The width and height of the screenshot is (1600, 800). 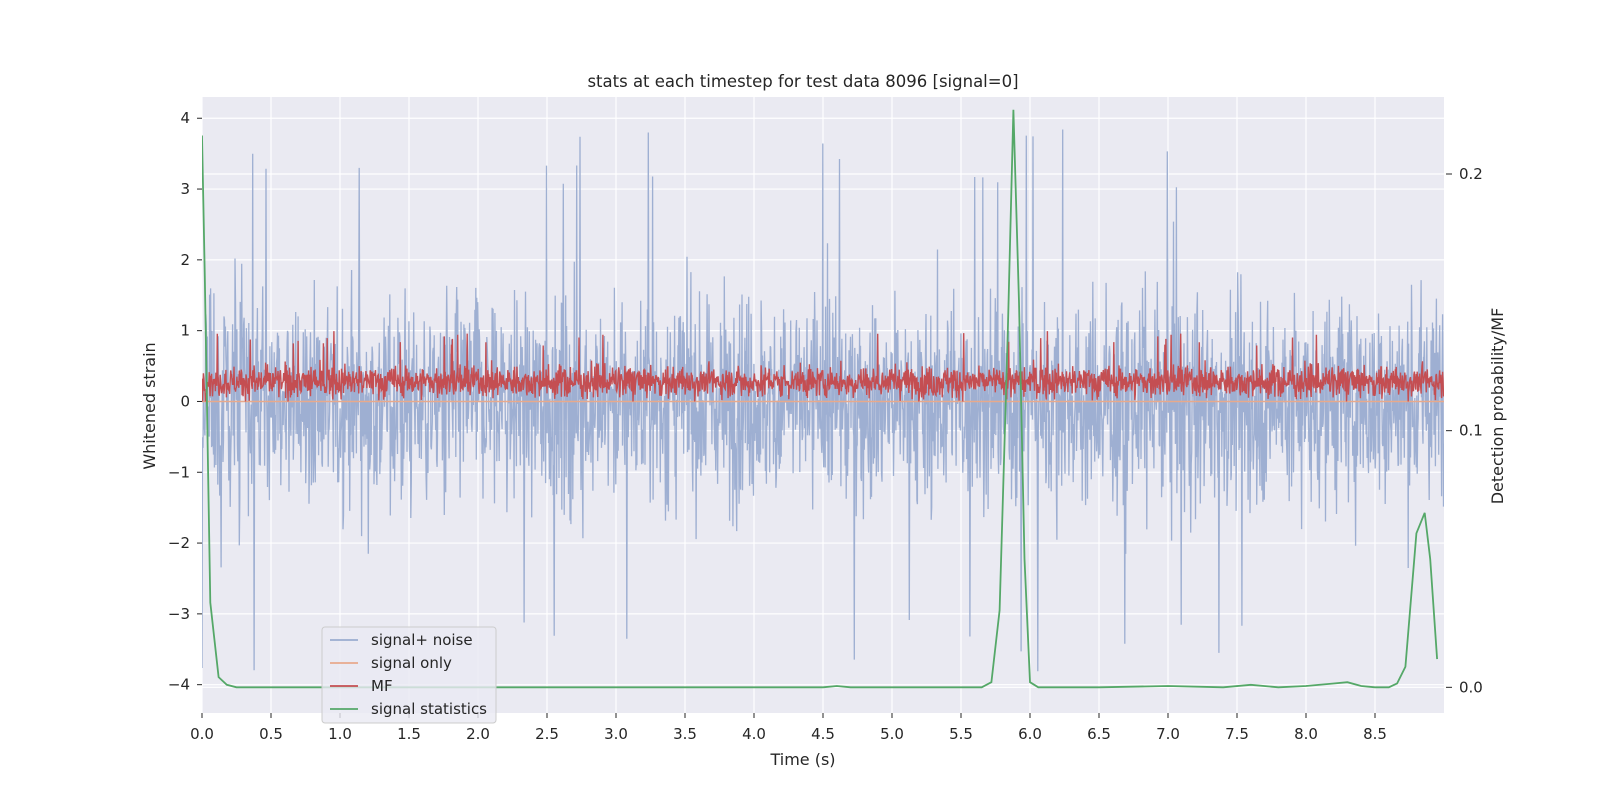 I want to click on x-tick-label: 3.0, so click(x=616, y=734).